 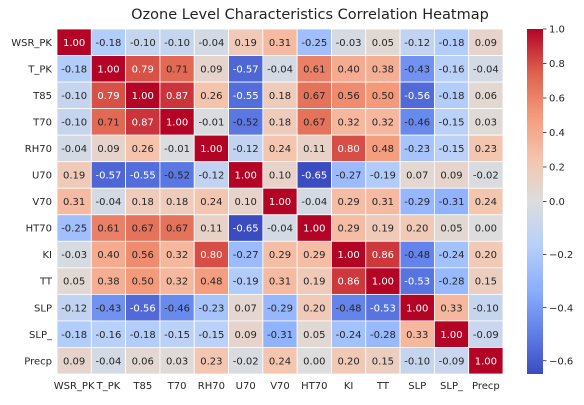 I want to click on cell-value-label: 0.05, so click(x=314, y=335).